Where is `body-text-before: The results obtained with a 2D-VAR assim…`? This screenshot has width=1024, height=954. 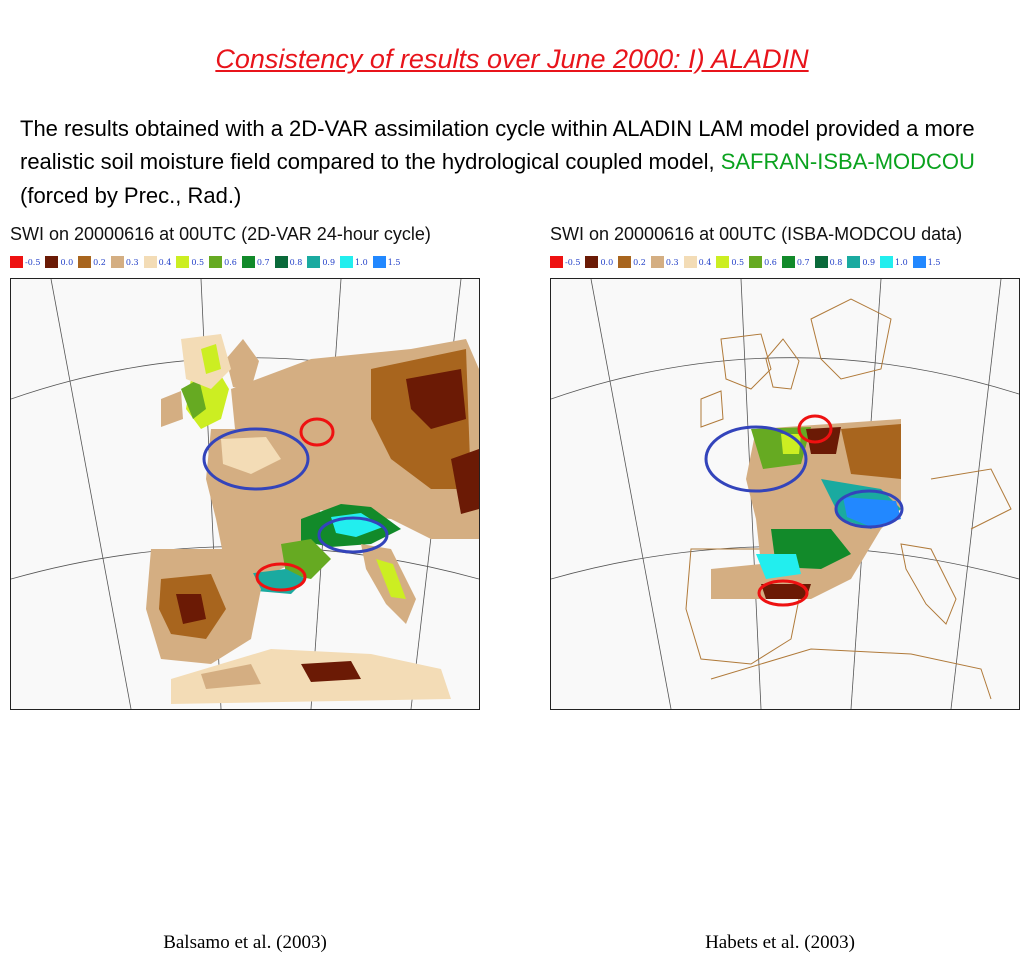
body-text-before: The results obtained with a 2D-VAR assim… is located at coordinates (497, 145).